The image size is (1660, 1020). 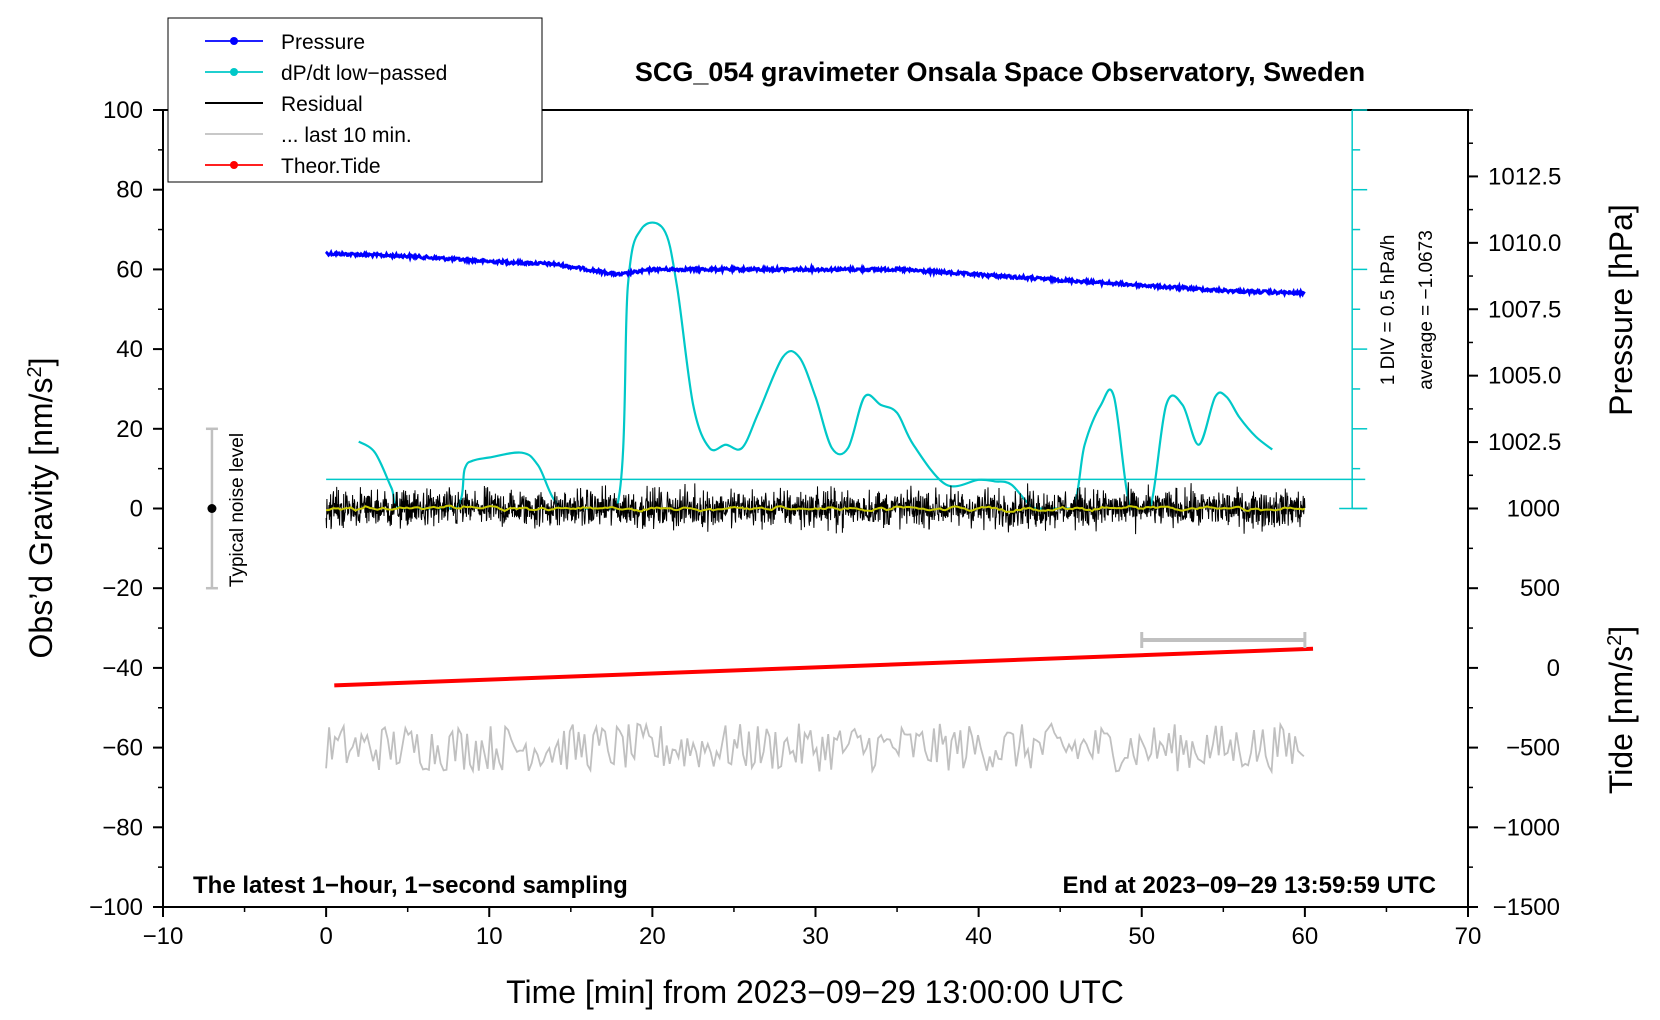 I want to click on x-tick-label: 0, so click(x=325, y=936).